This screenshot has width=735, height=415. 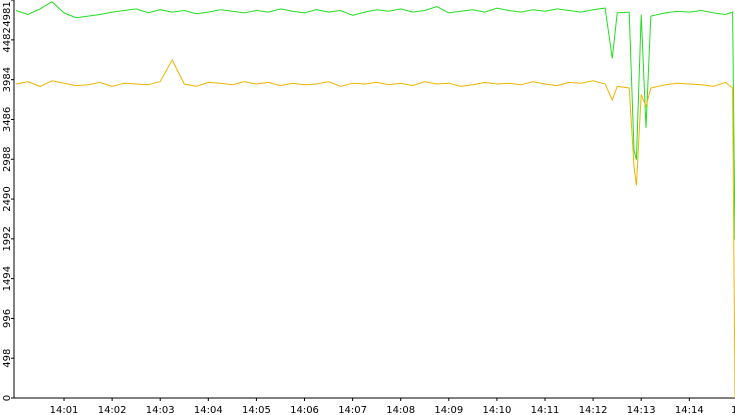 I want to click on y-tick-label: 3984, so click(x=7, y=79).